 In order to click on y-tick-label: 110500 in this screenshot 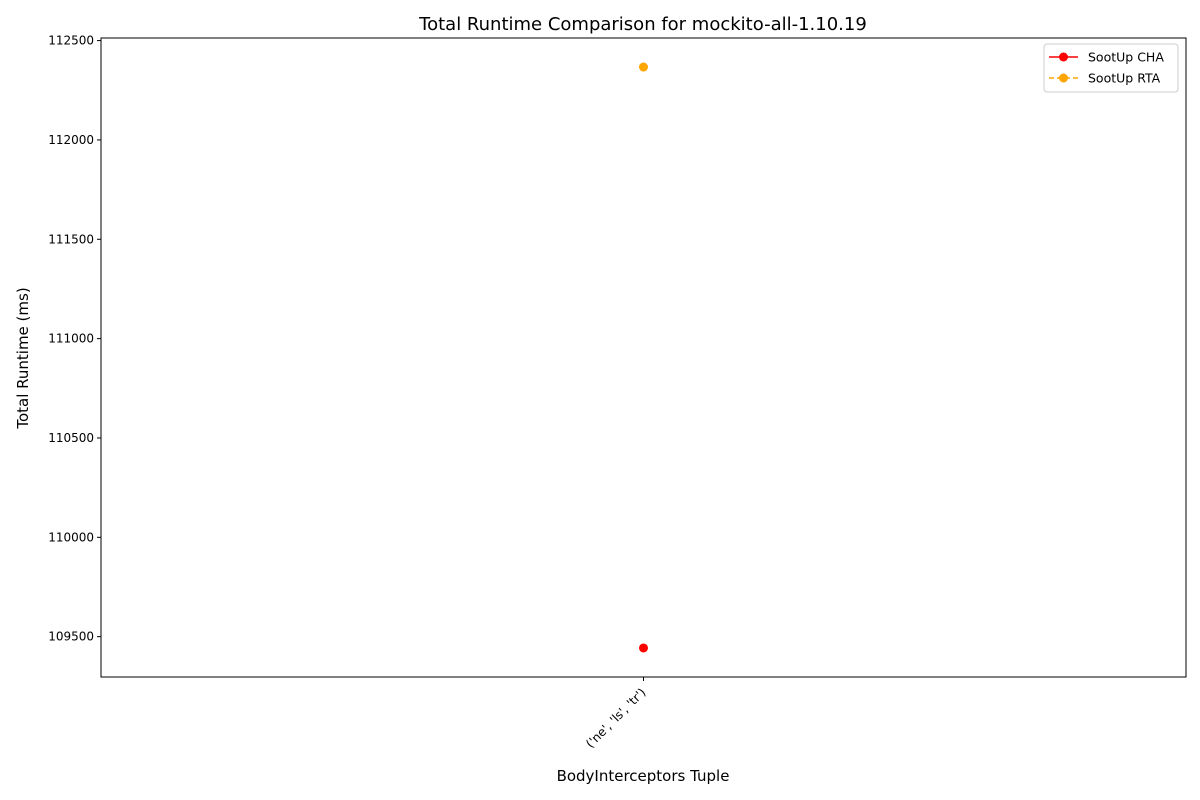, I will do `click(71, 438)`.